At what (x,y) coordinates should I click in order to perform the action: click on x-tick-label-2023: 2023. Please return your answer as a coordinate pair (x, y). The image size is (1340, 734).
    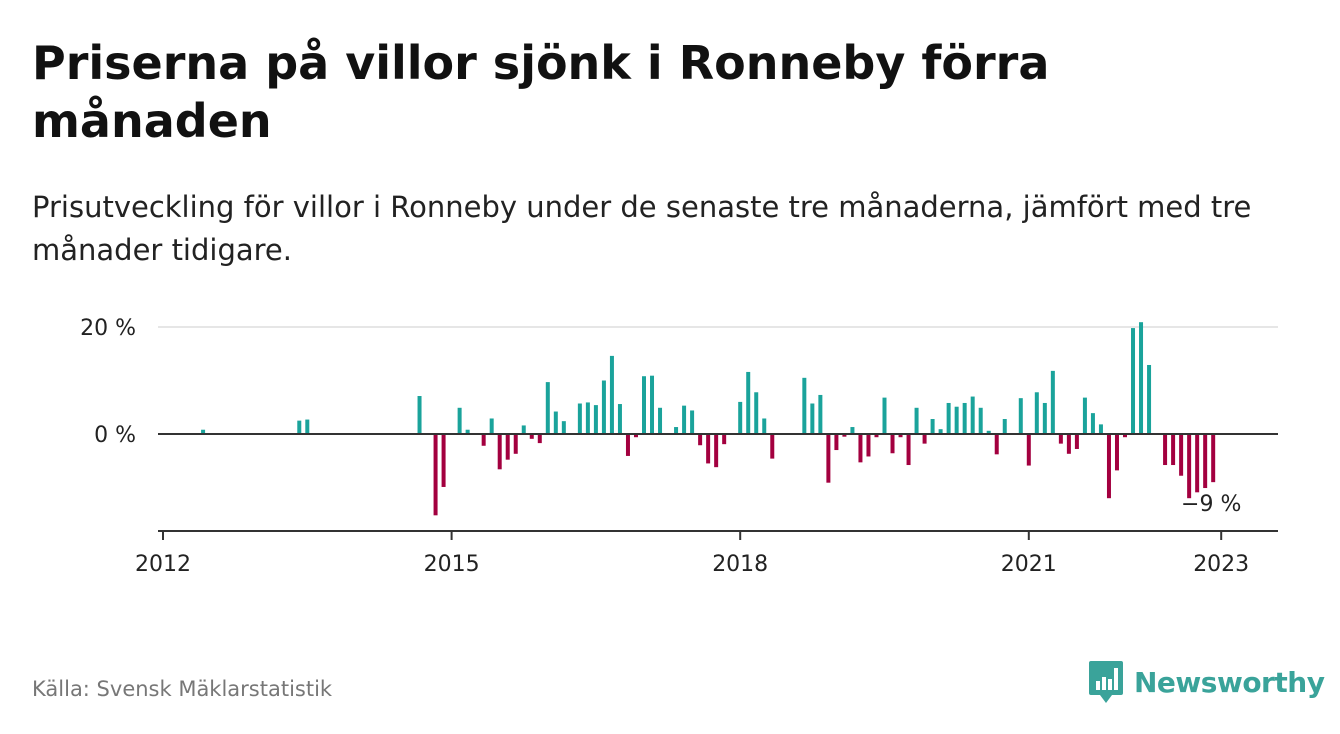
    Looking at the image, I should click on (1221, 564).